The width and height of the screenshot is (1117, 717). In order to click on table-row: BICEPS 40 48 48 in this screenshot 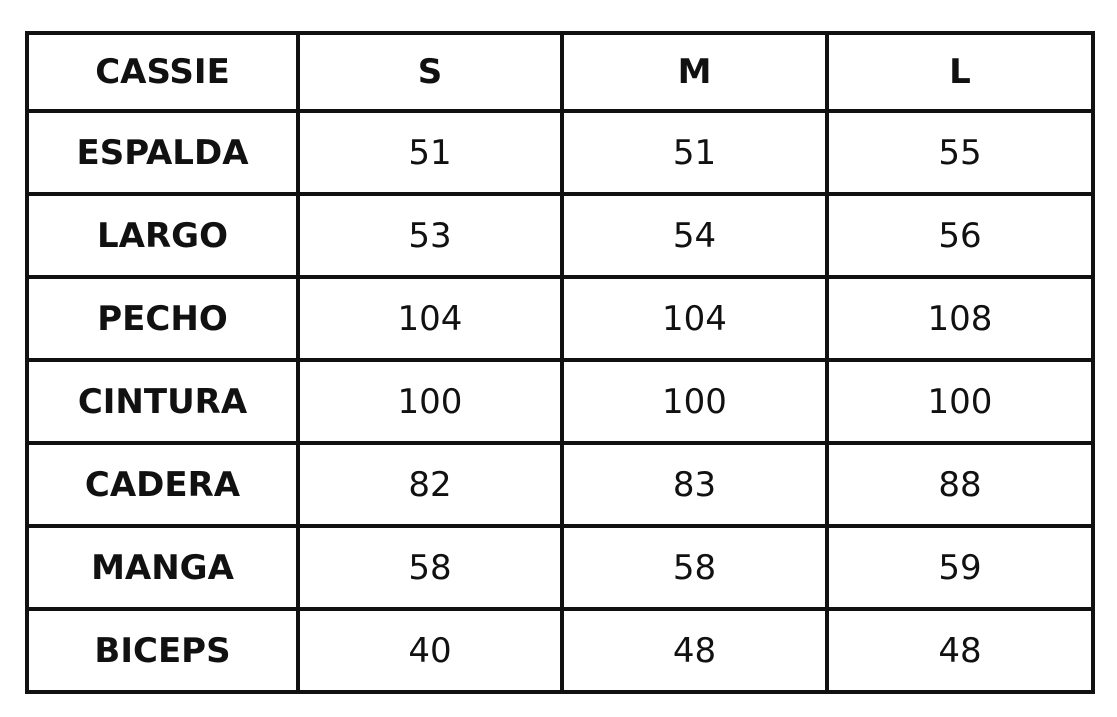, I will do `click(560, 650)`.